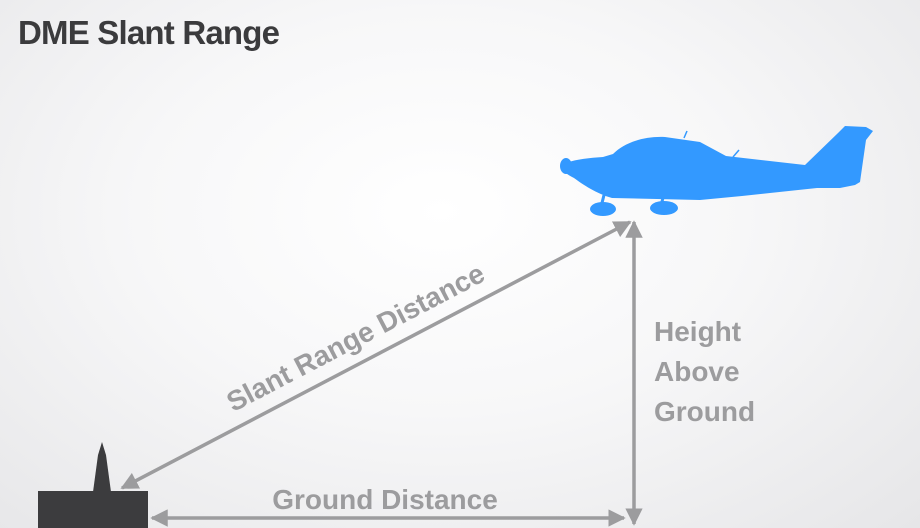 Image resolution: width=920 pixels, height=528 pixels. I want to click on diagram-title: DME Slant Range, so click(149, 32).